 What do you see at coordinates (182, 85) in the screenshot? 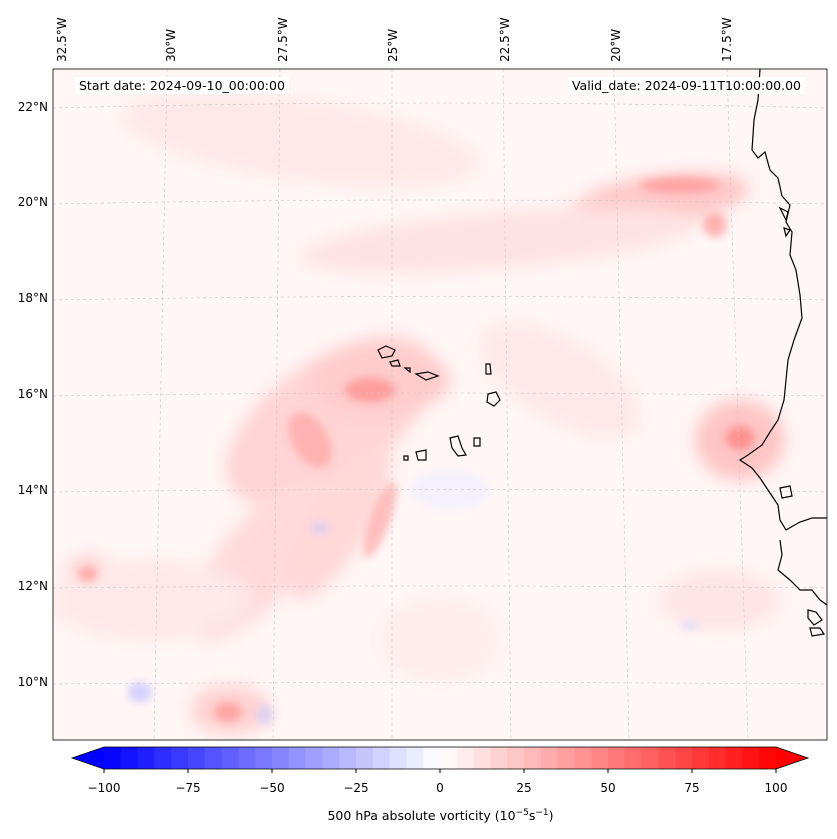
I see `start-date-label: Start date: 2024-09-10_00:00:00` at bounding box center [182, 85].